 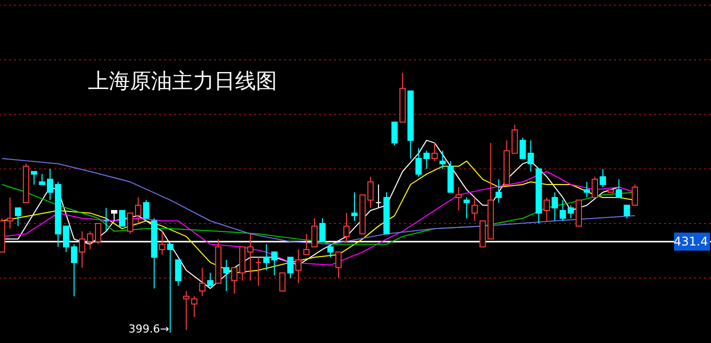 What do you see at coordinates (149, 329) in the screenshot?
I see `annotation: 399.6→` at bounding box center [149, 329].